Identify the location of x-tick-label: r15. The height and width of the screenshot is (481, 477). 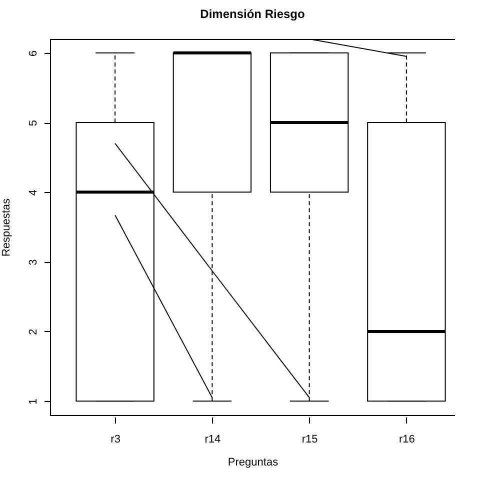
(310, 440).